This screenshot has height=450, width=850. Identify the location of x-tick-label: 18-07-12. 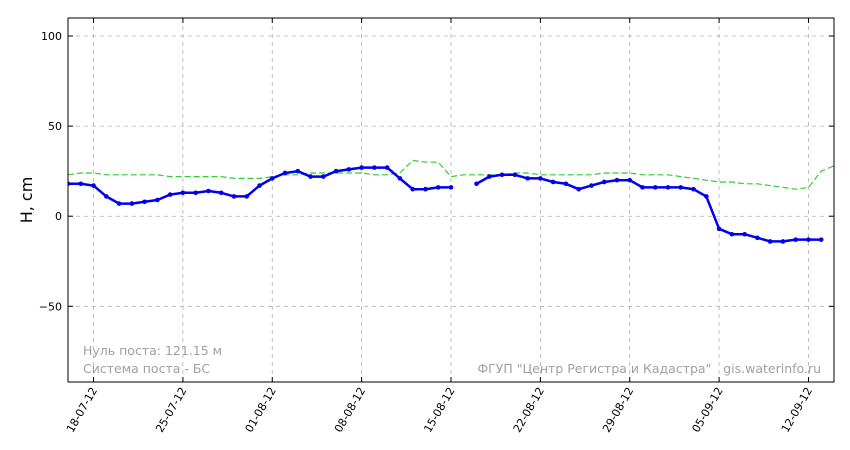
(82, 410).